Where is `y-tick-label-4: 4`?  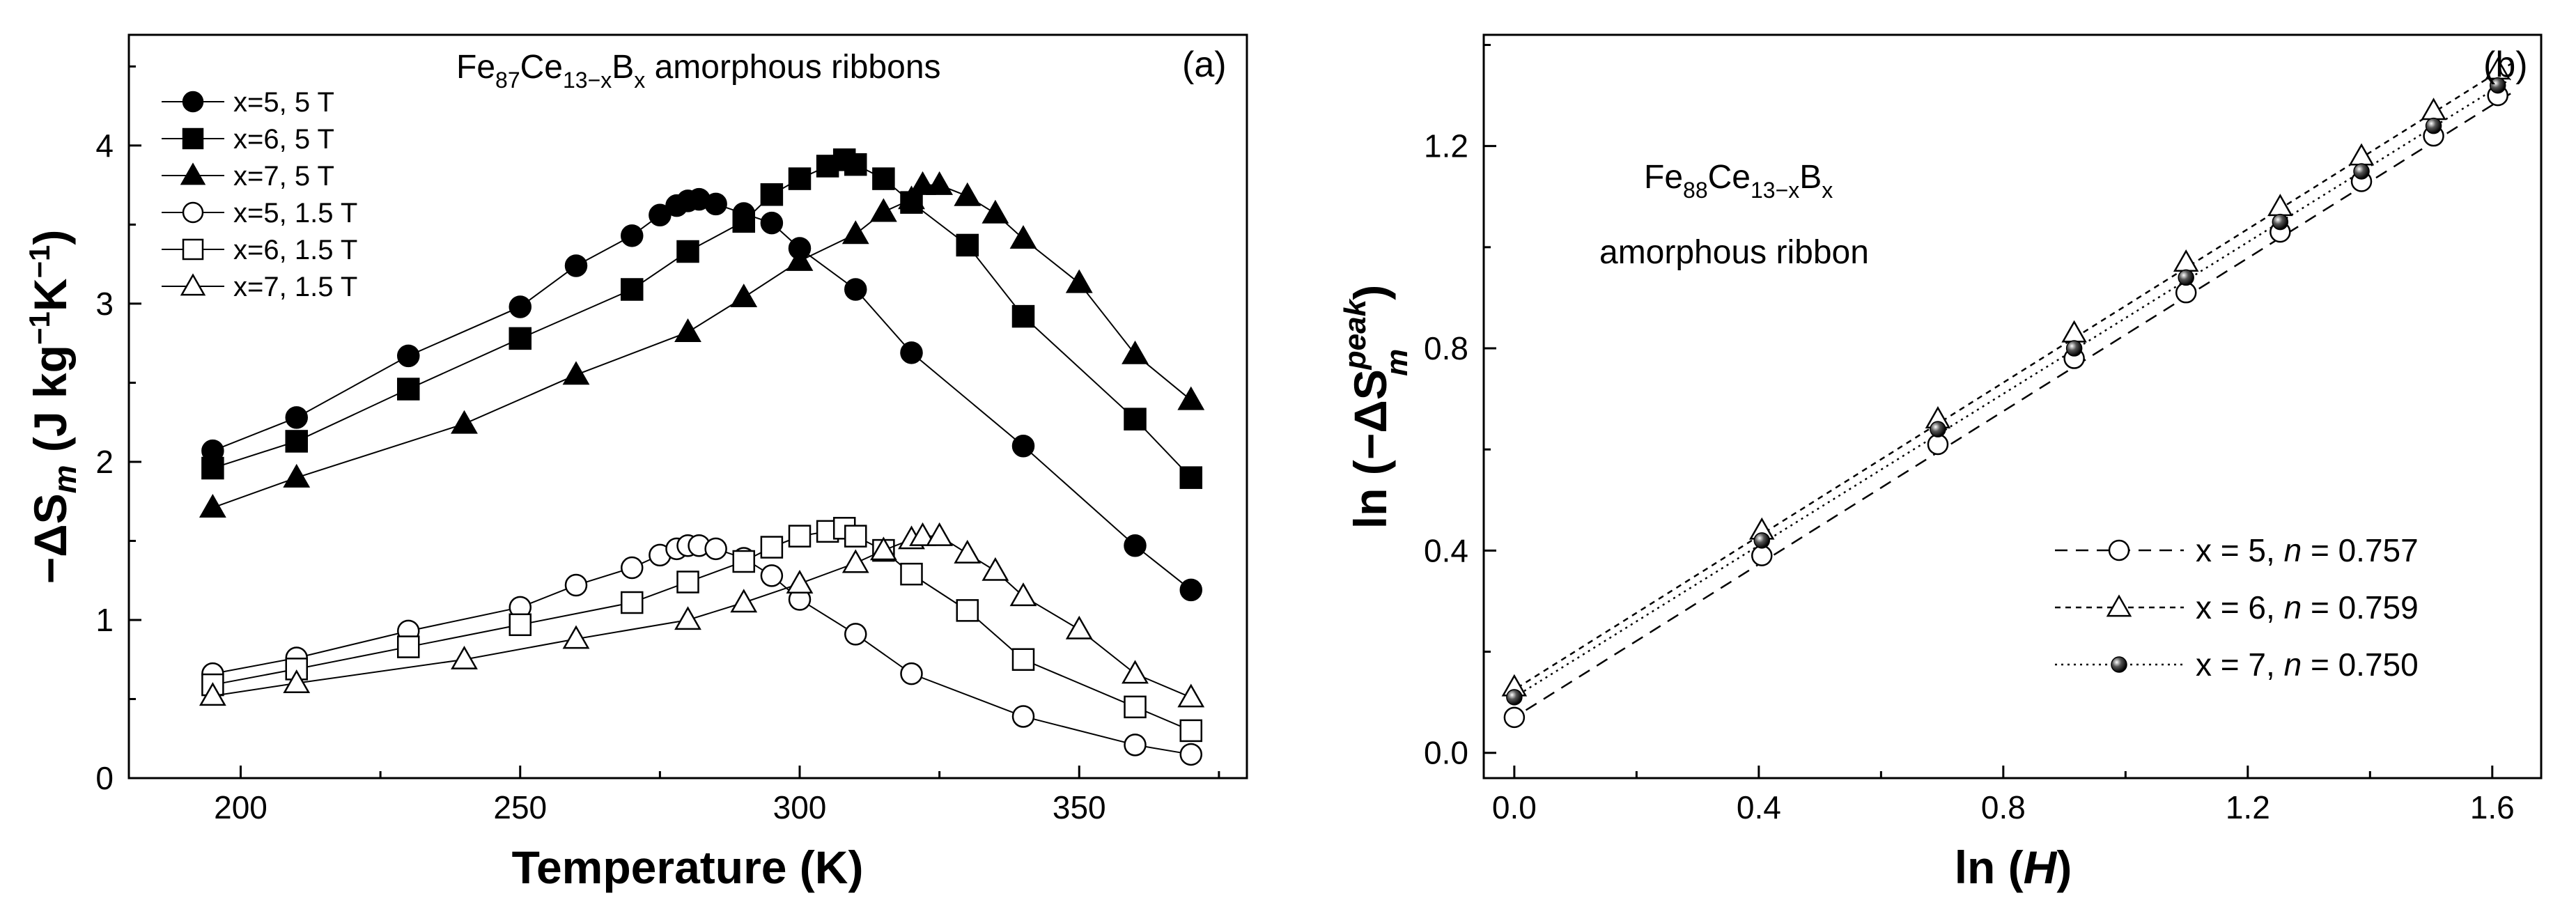 y-tick-label-4: 4 is located at coordinates (104, 145).